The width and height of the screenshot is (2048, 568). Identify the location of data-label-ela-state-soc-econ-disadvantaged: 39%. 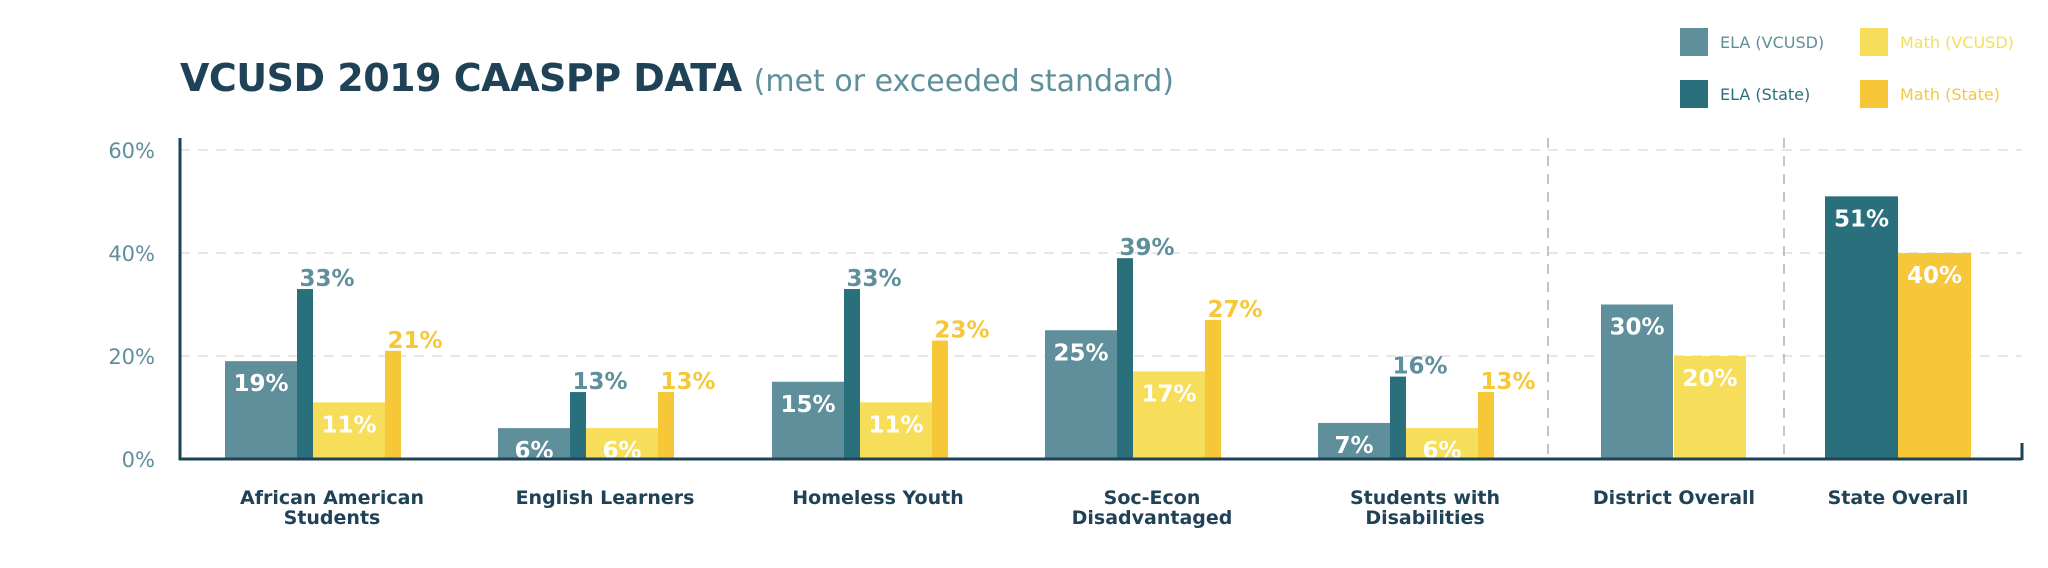
(1146, 248).